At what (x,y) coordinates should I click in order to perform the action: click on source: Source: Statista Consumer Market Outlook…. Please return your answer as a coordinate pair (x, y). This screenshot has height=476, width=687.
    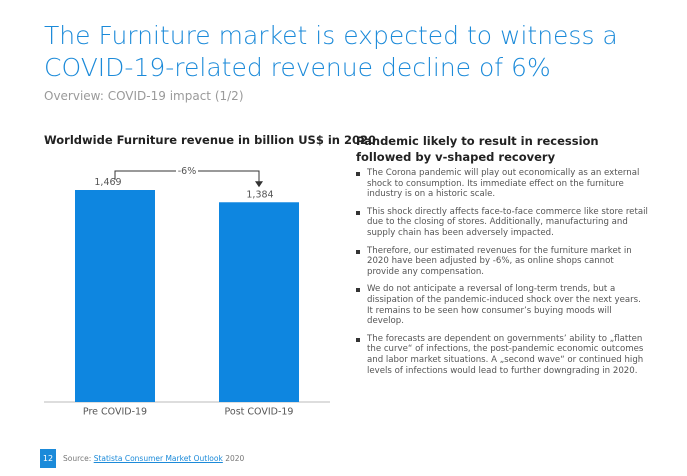
    Looking at the image, I should click on (153, 458).